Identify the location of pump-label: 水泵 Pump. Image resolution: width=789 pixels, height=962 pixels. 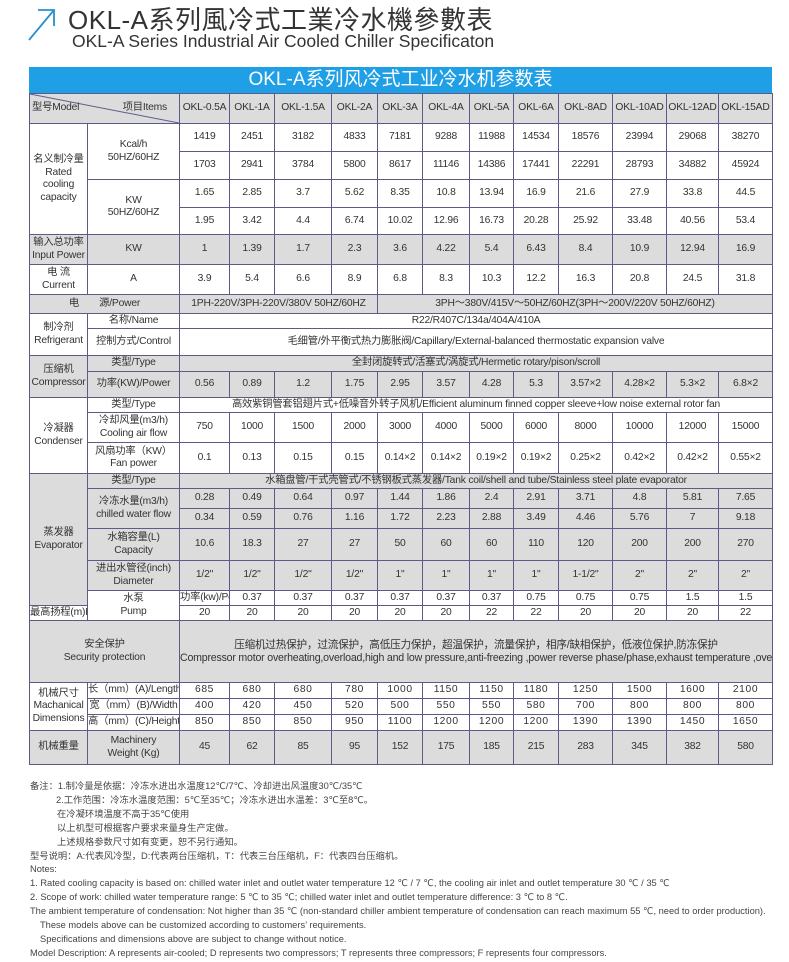
(133, 605).